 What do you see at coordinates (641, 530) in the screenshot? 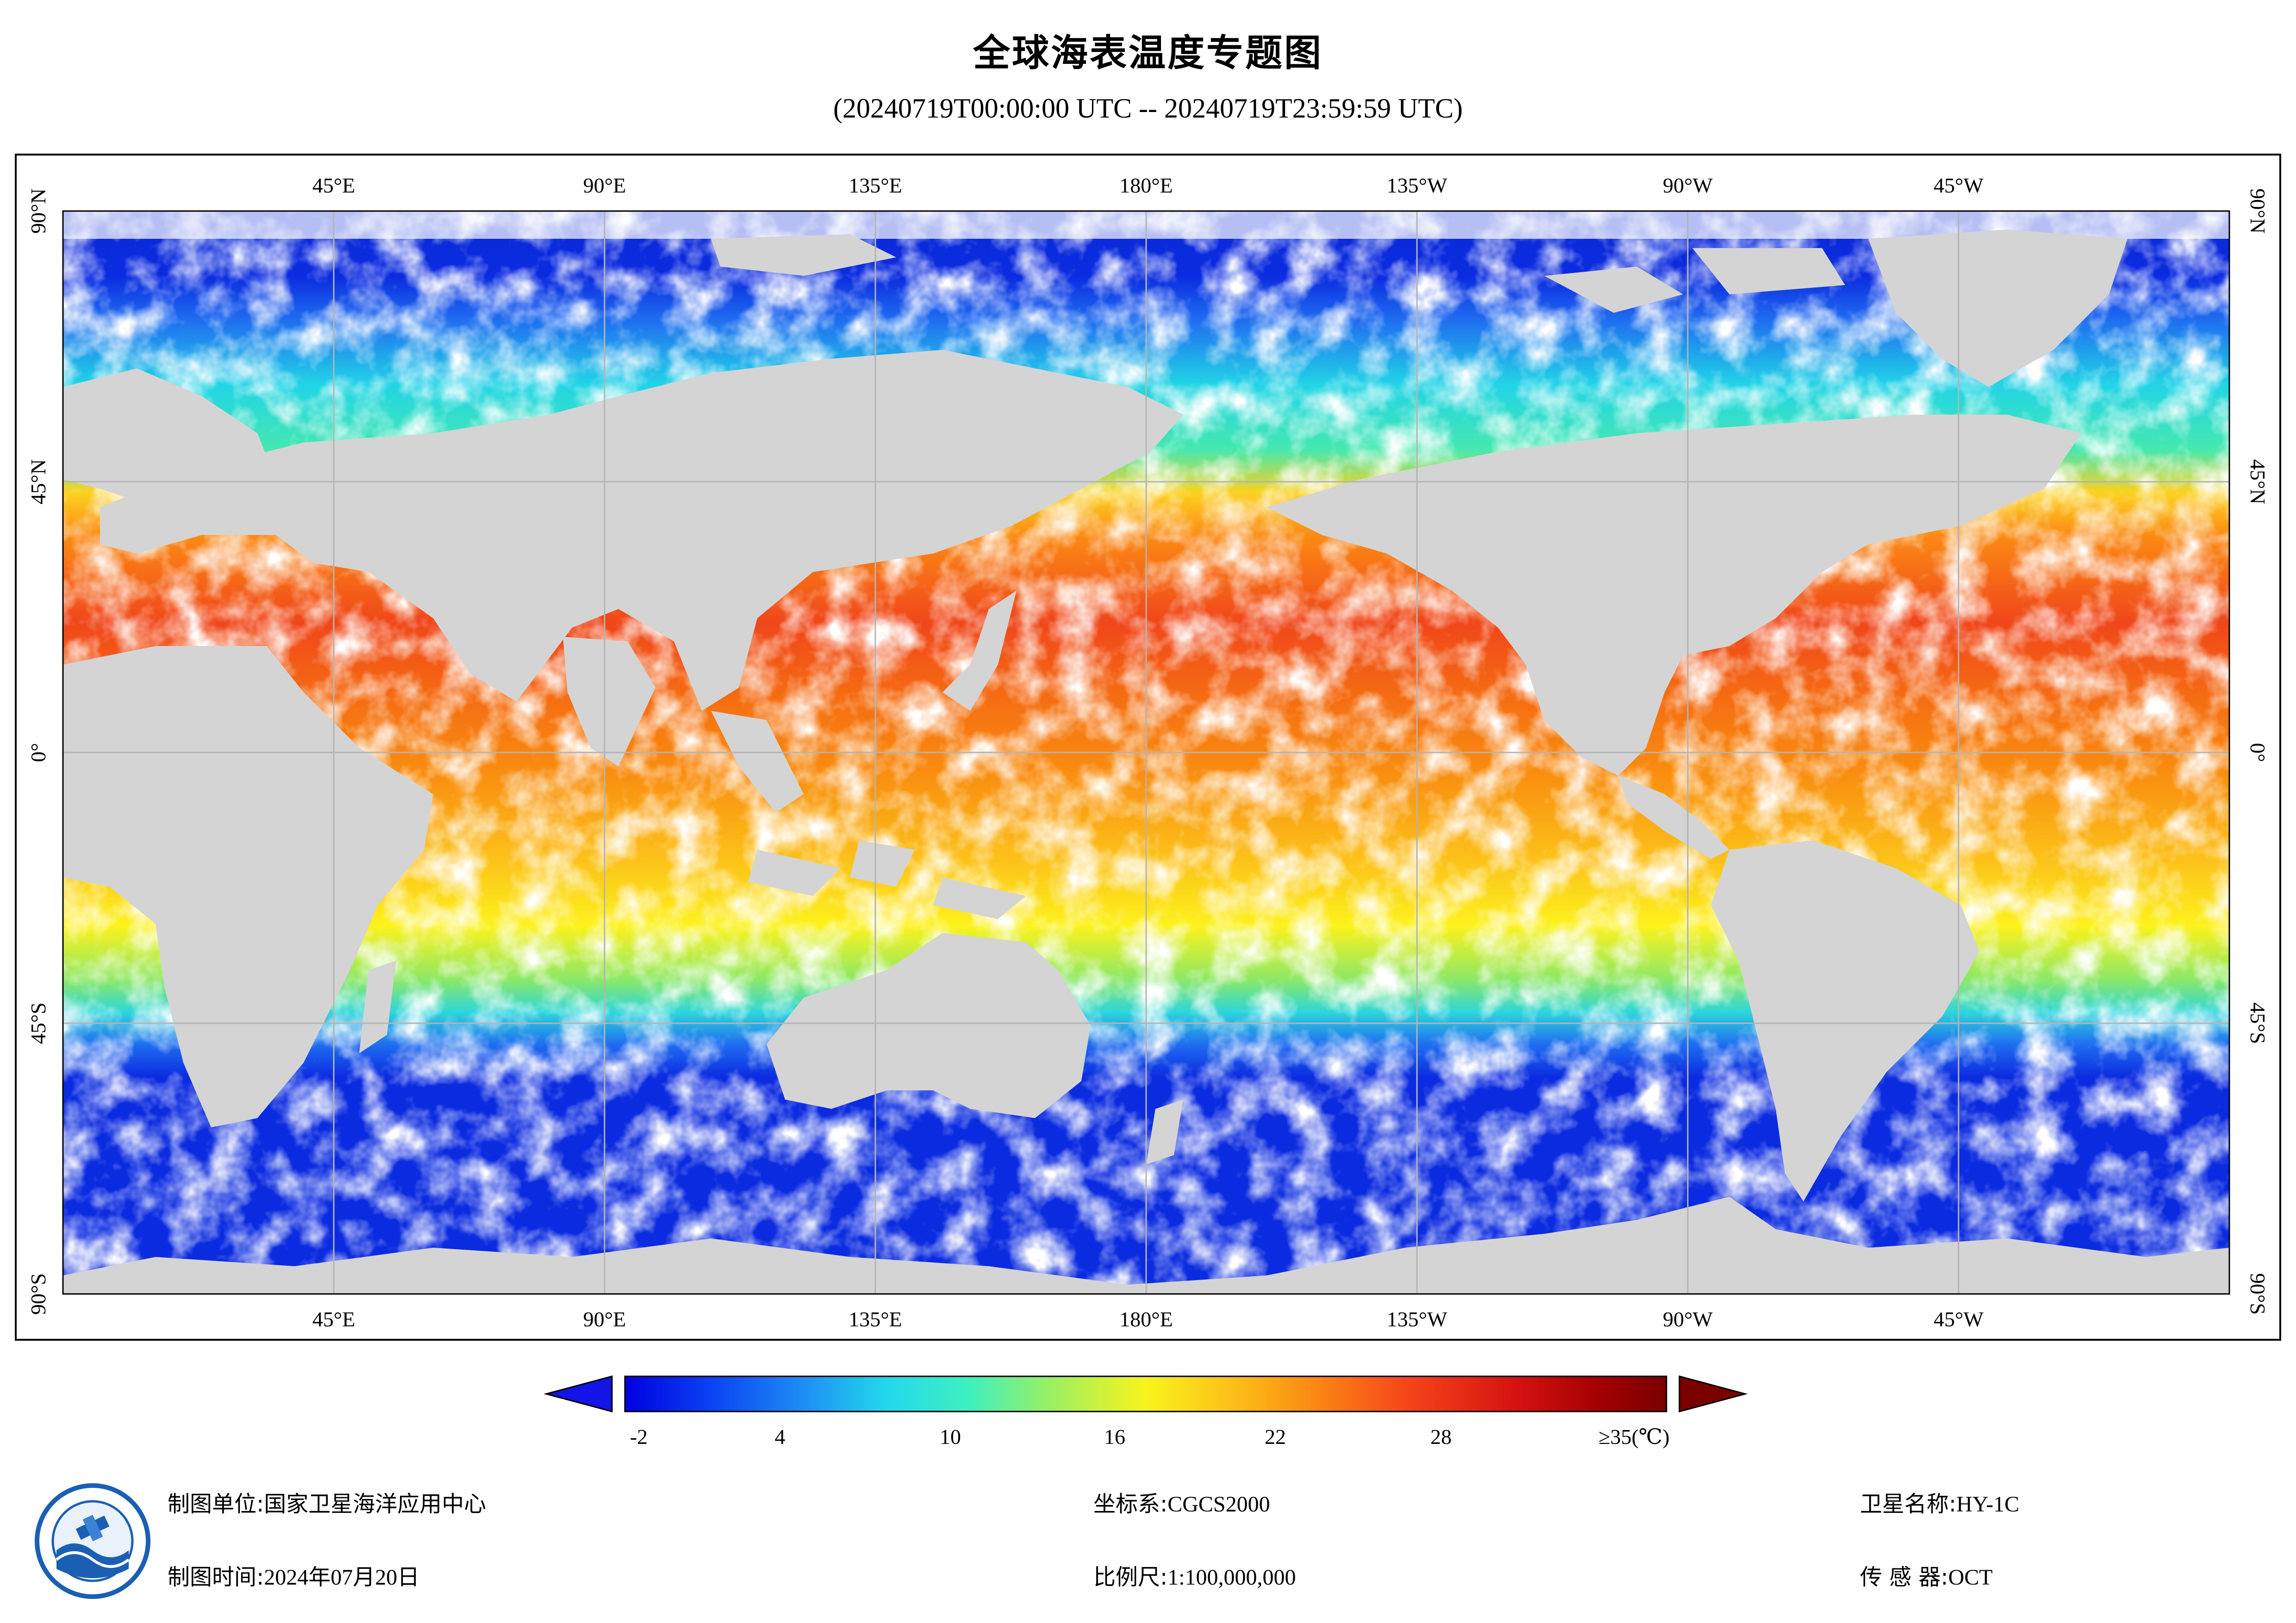
I see `land-eurasia` at bounding box center [641, 530].